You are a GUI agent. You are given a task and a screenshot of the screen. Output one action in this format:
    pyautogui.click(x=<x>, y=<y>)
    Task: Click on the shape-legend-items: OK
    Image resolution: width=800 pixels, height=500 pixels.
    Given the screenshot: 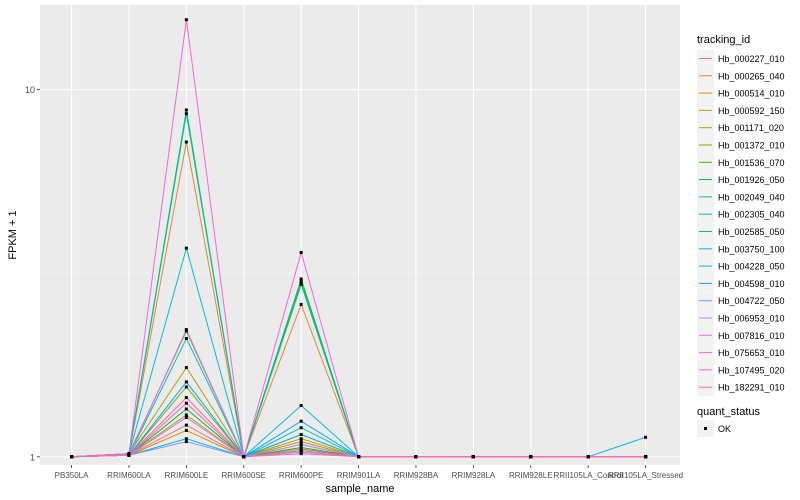 What is the action you would take?
    pyautogui.click(x=714, y=428)
    